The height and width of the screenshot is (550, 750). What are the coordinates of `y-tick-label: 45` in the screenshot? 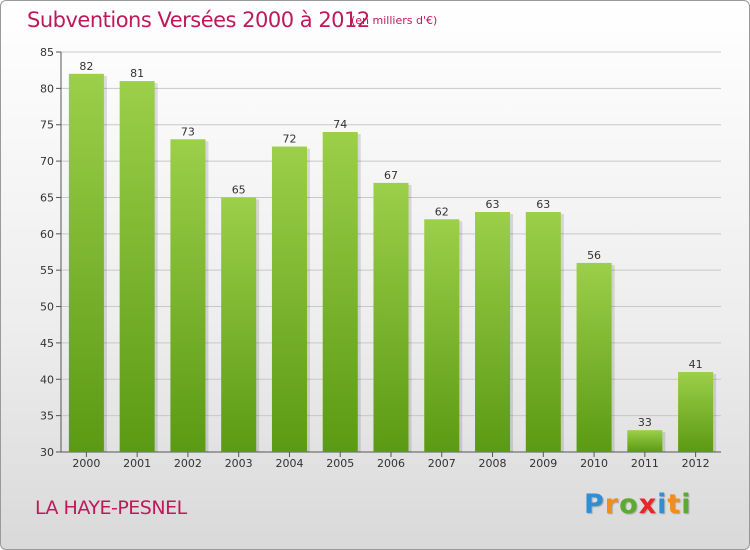 It's located at (47, 343).